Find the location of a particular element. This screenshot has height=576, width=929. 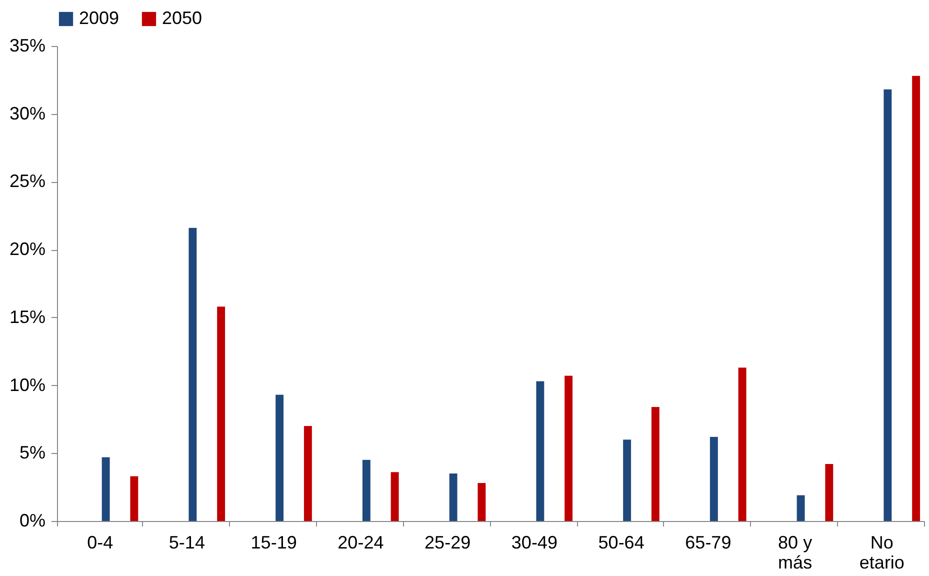

x-tick-label: 80 y más is located at coordinates (795, 552).